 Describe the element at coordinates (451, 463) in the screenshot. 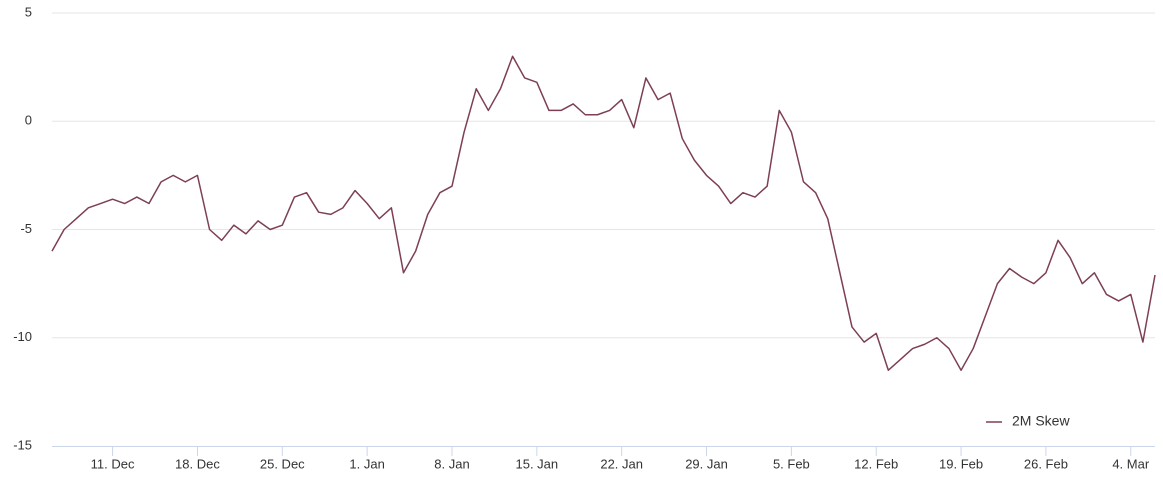

I see `x-tick-label: 8. Jan` at that location.